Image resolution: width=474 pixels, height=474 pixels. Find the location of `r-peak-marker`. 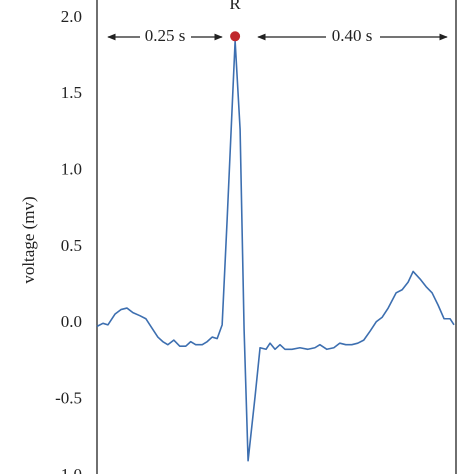

r-peak-marker is located at coordinates (235, 36).